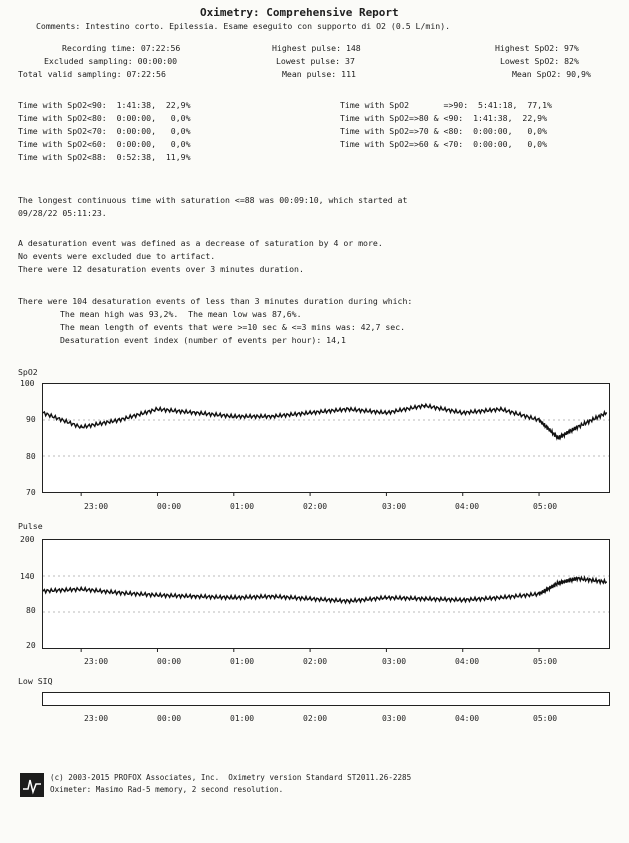  Describe the element at coordinates (325, 613) in the screenshot. I see `pulse-chart` at that location.